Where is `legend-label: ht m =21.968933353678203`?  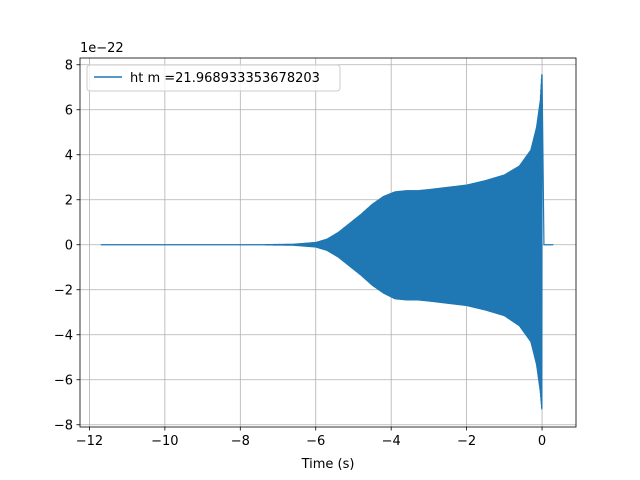
legend-label: ht m =21.968933353678203 is located at coordinates (225, 78).